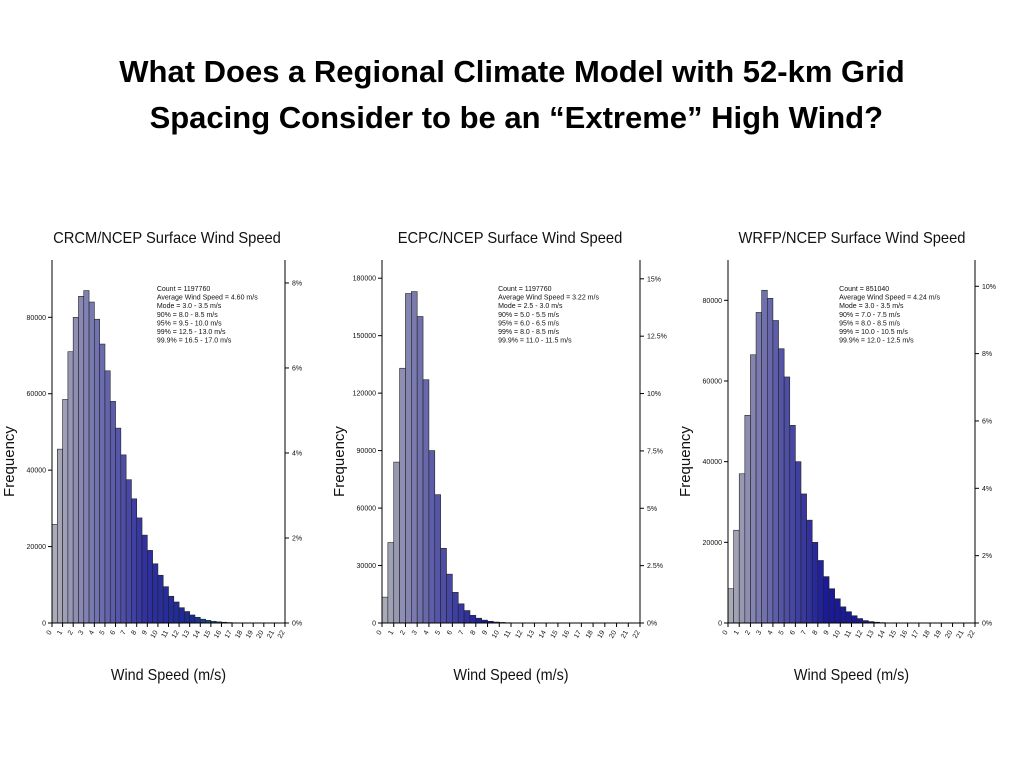 This screenshot has height=768, width=1024. Describe the element at coordinates (239, 634) in the screenshot. I see `x-tick-label: 18` at that location.